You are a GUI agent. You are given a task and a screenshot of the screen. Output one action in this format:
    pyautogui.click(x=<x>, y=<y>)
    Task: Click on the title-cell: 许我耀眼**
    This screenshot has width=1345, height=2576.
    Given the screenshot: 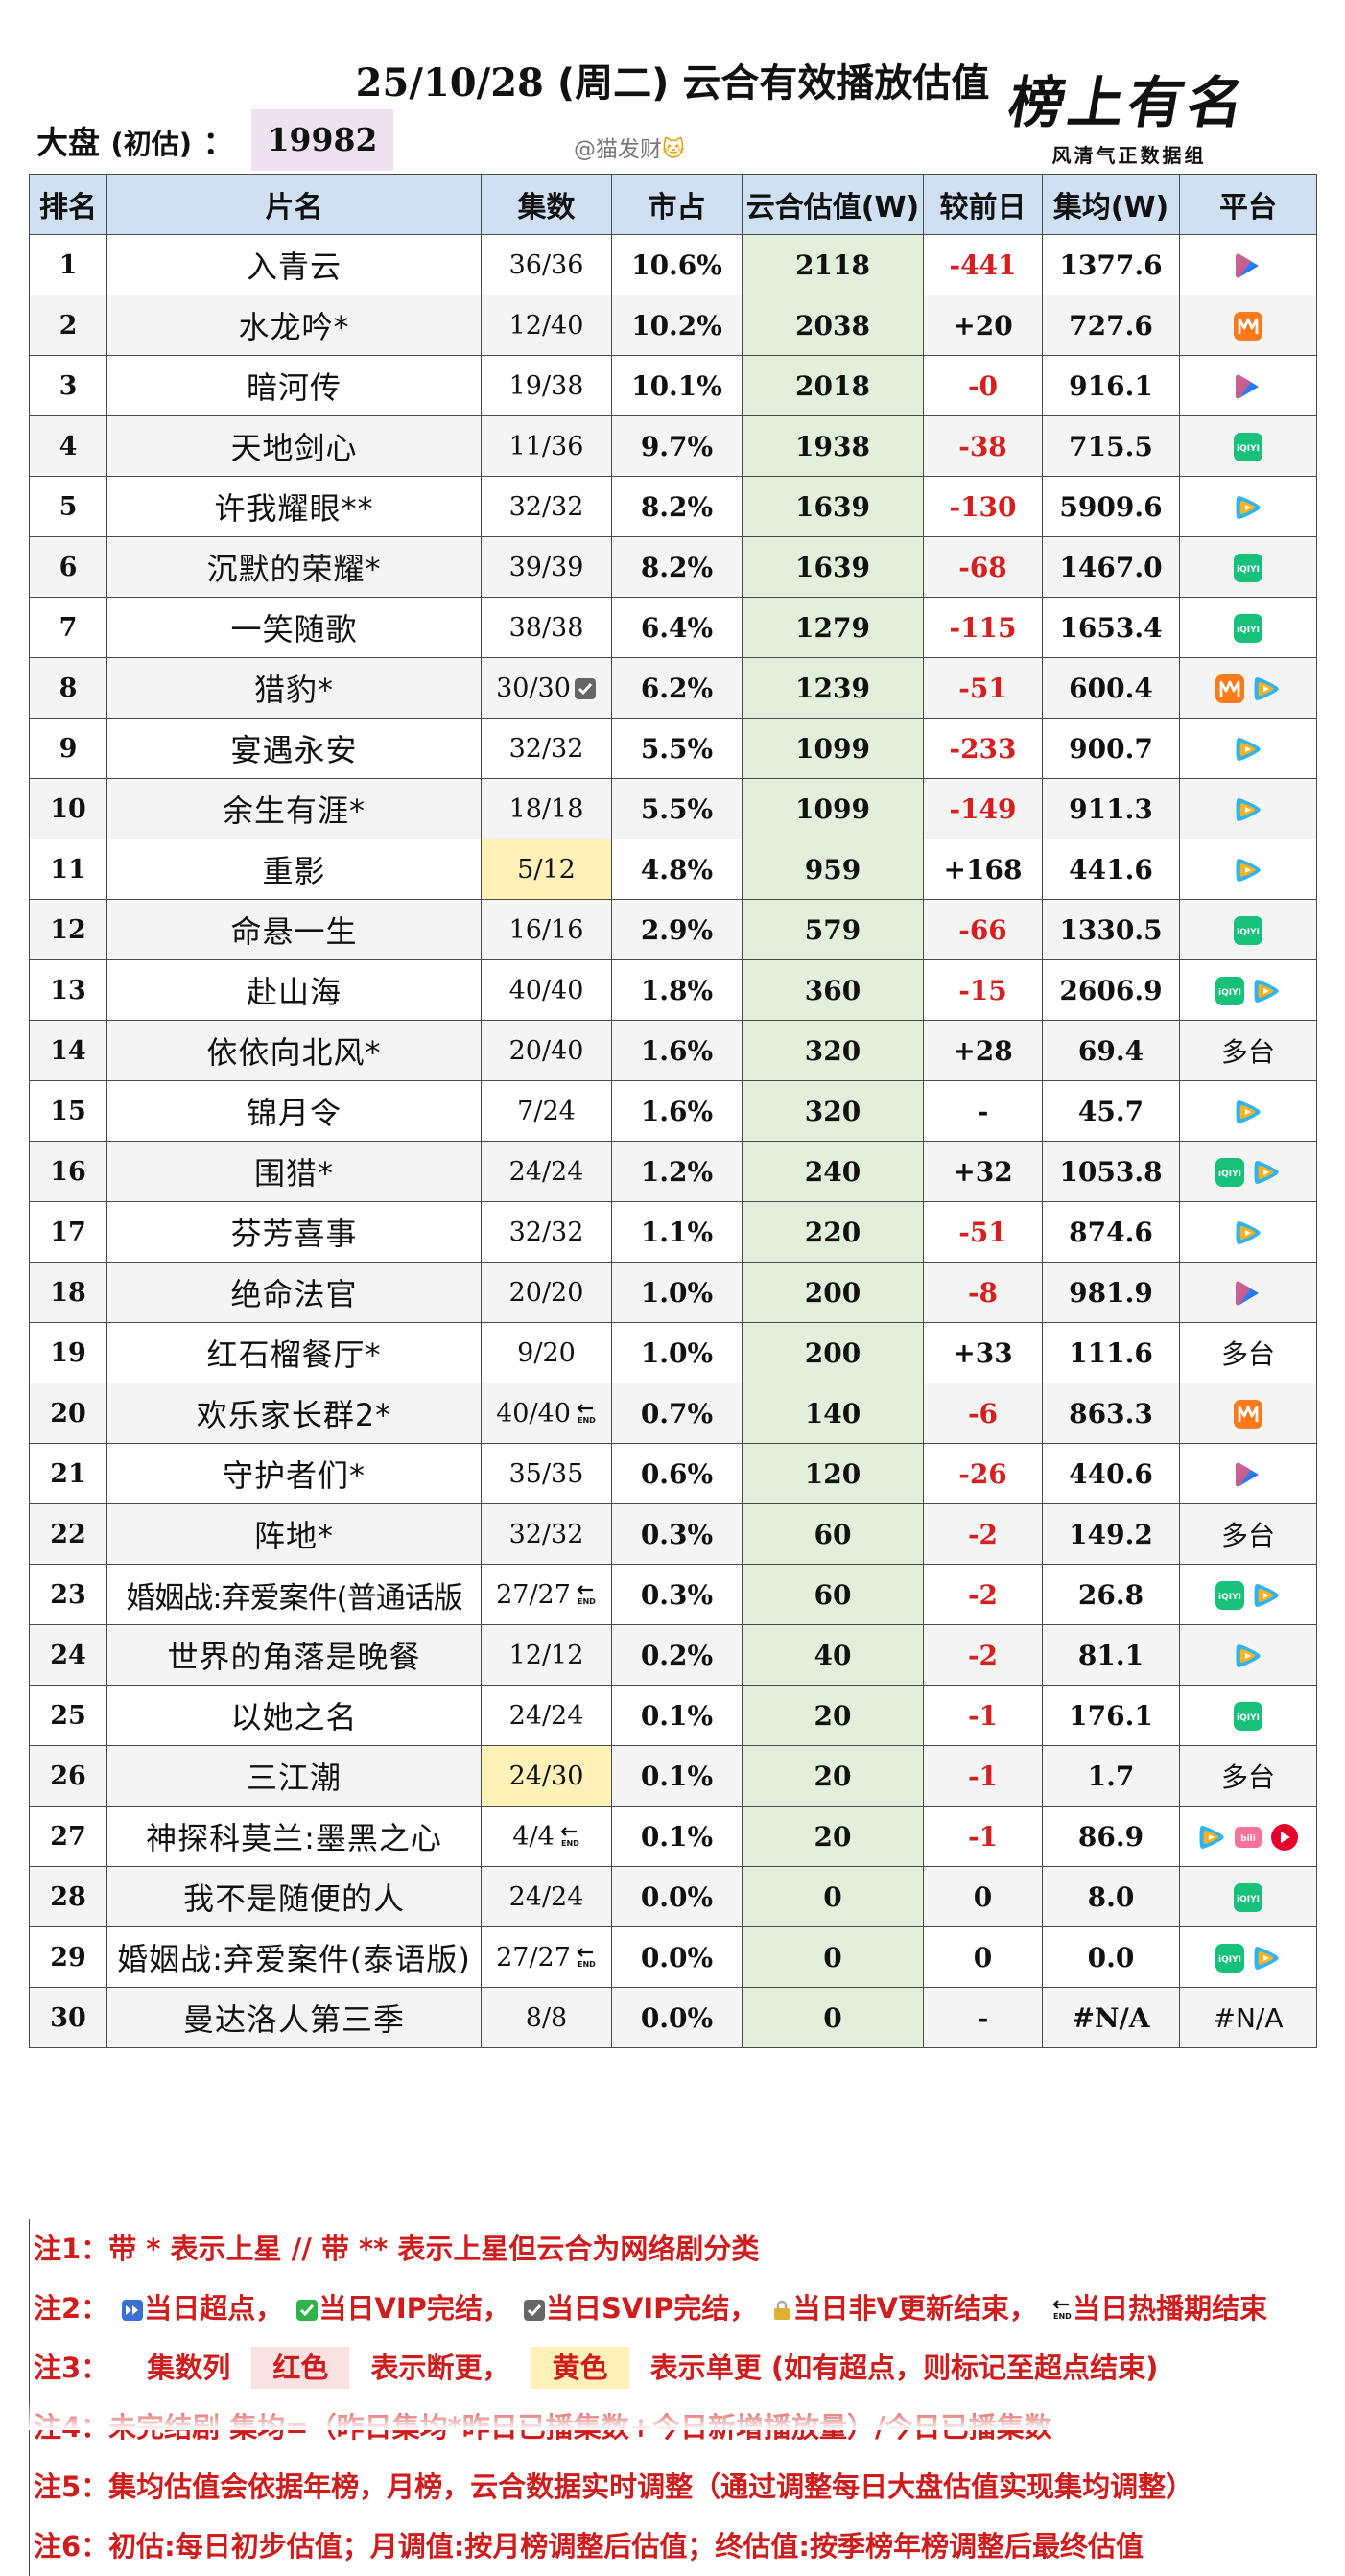 What is the action you would take?
    pyautogui.click(x=294, y=507)
    